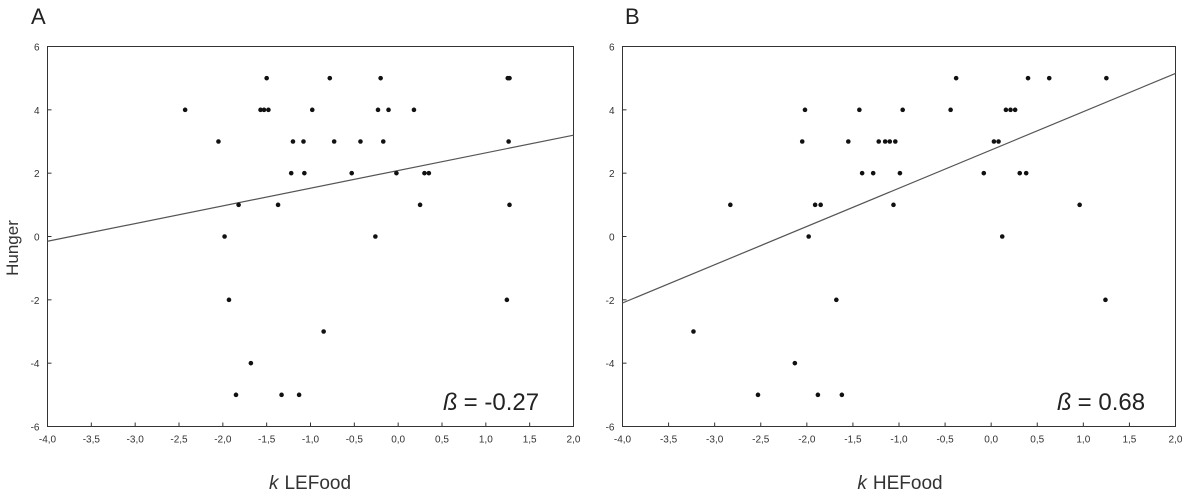 The image size is (1200, 499). I want to click on panel-b-x-axis-k: k, so click(862, 483).